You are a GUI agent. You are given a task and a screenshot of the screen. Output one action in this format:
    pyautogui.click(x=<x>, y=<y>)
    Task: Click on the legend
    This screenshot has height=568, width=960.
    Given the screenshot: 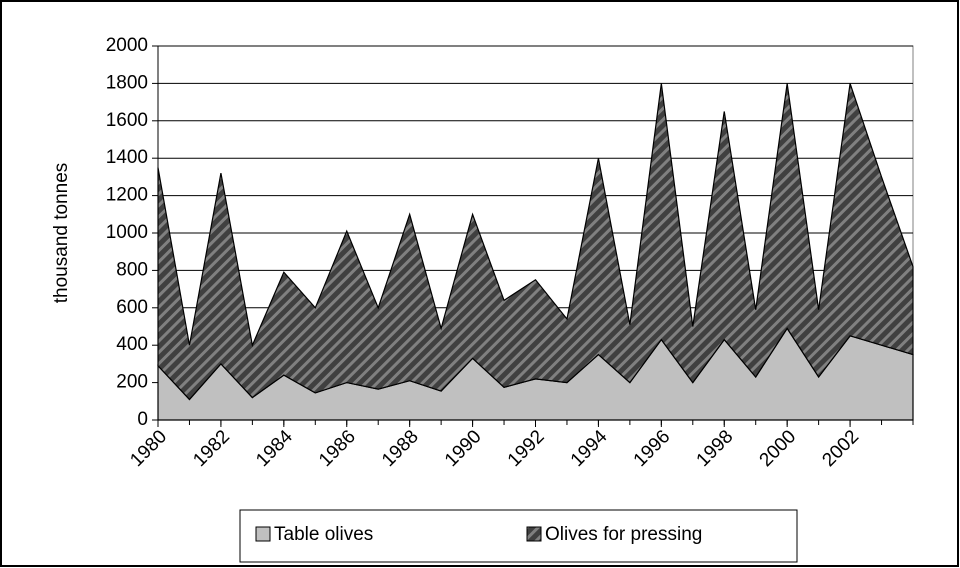 What is the action you would take?
    pyautogui.click(x=518, y=536)
    